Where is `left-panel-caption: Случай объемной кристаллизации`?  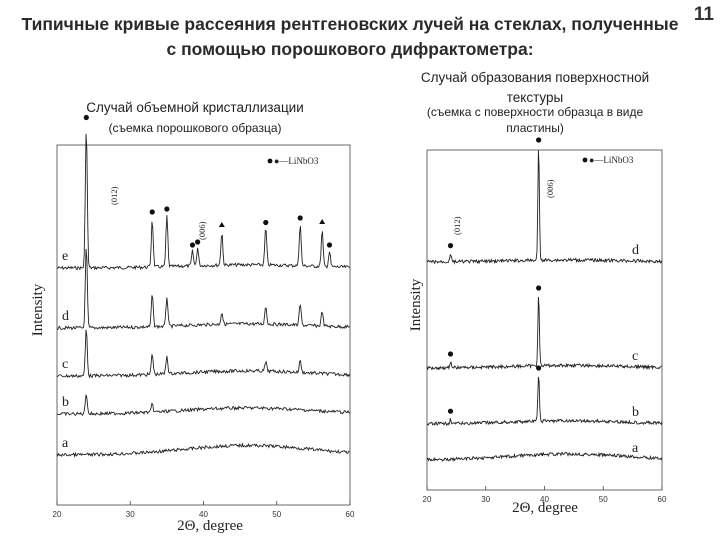
left-panel-caption: Случай объемной кристаллизации is located at coordinates (195, 107).